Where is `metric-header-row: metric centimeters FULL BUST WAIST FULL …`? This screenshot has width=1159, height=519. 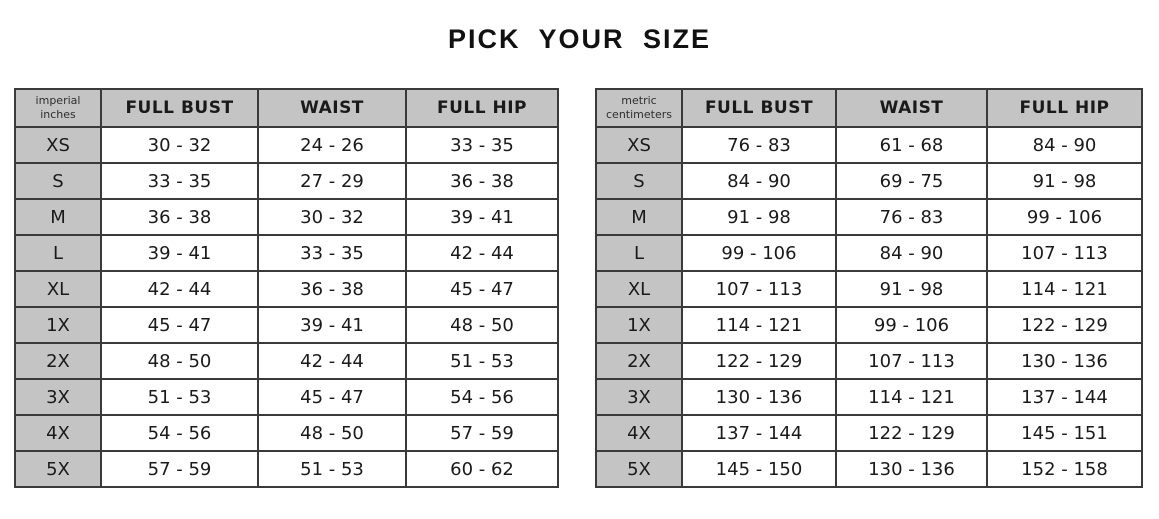 metric-header-row: metric centimeters FULL BUST WAIST FULL … is located at coordinates (869, 108).